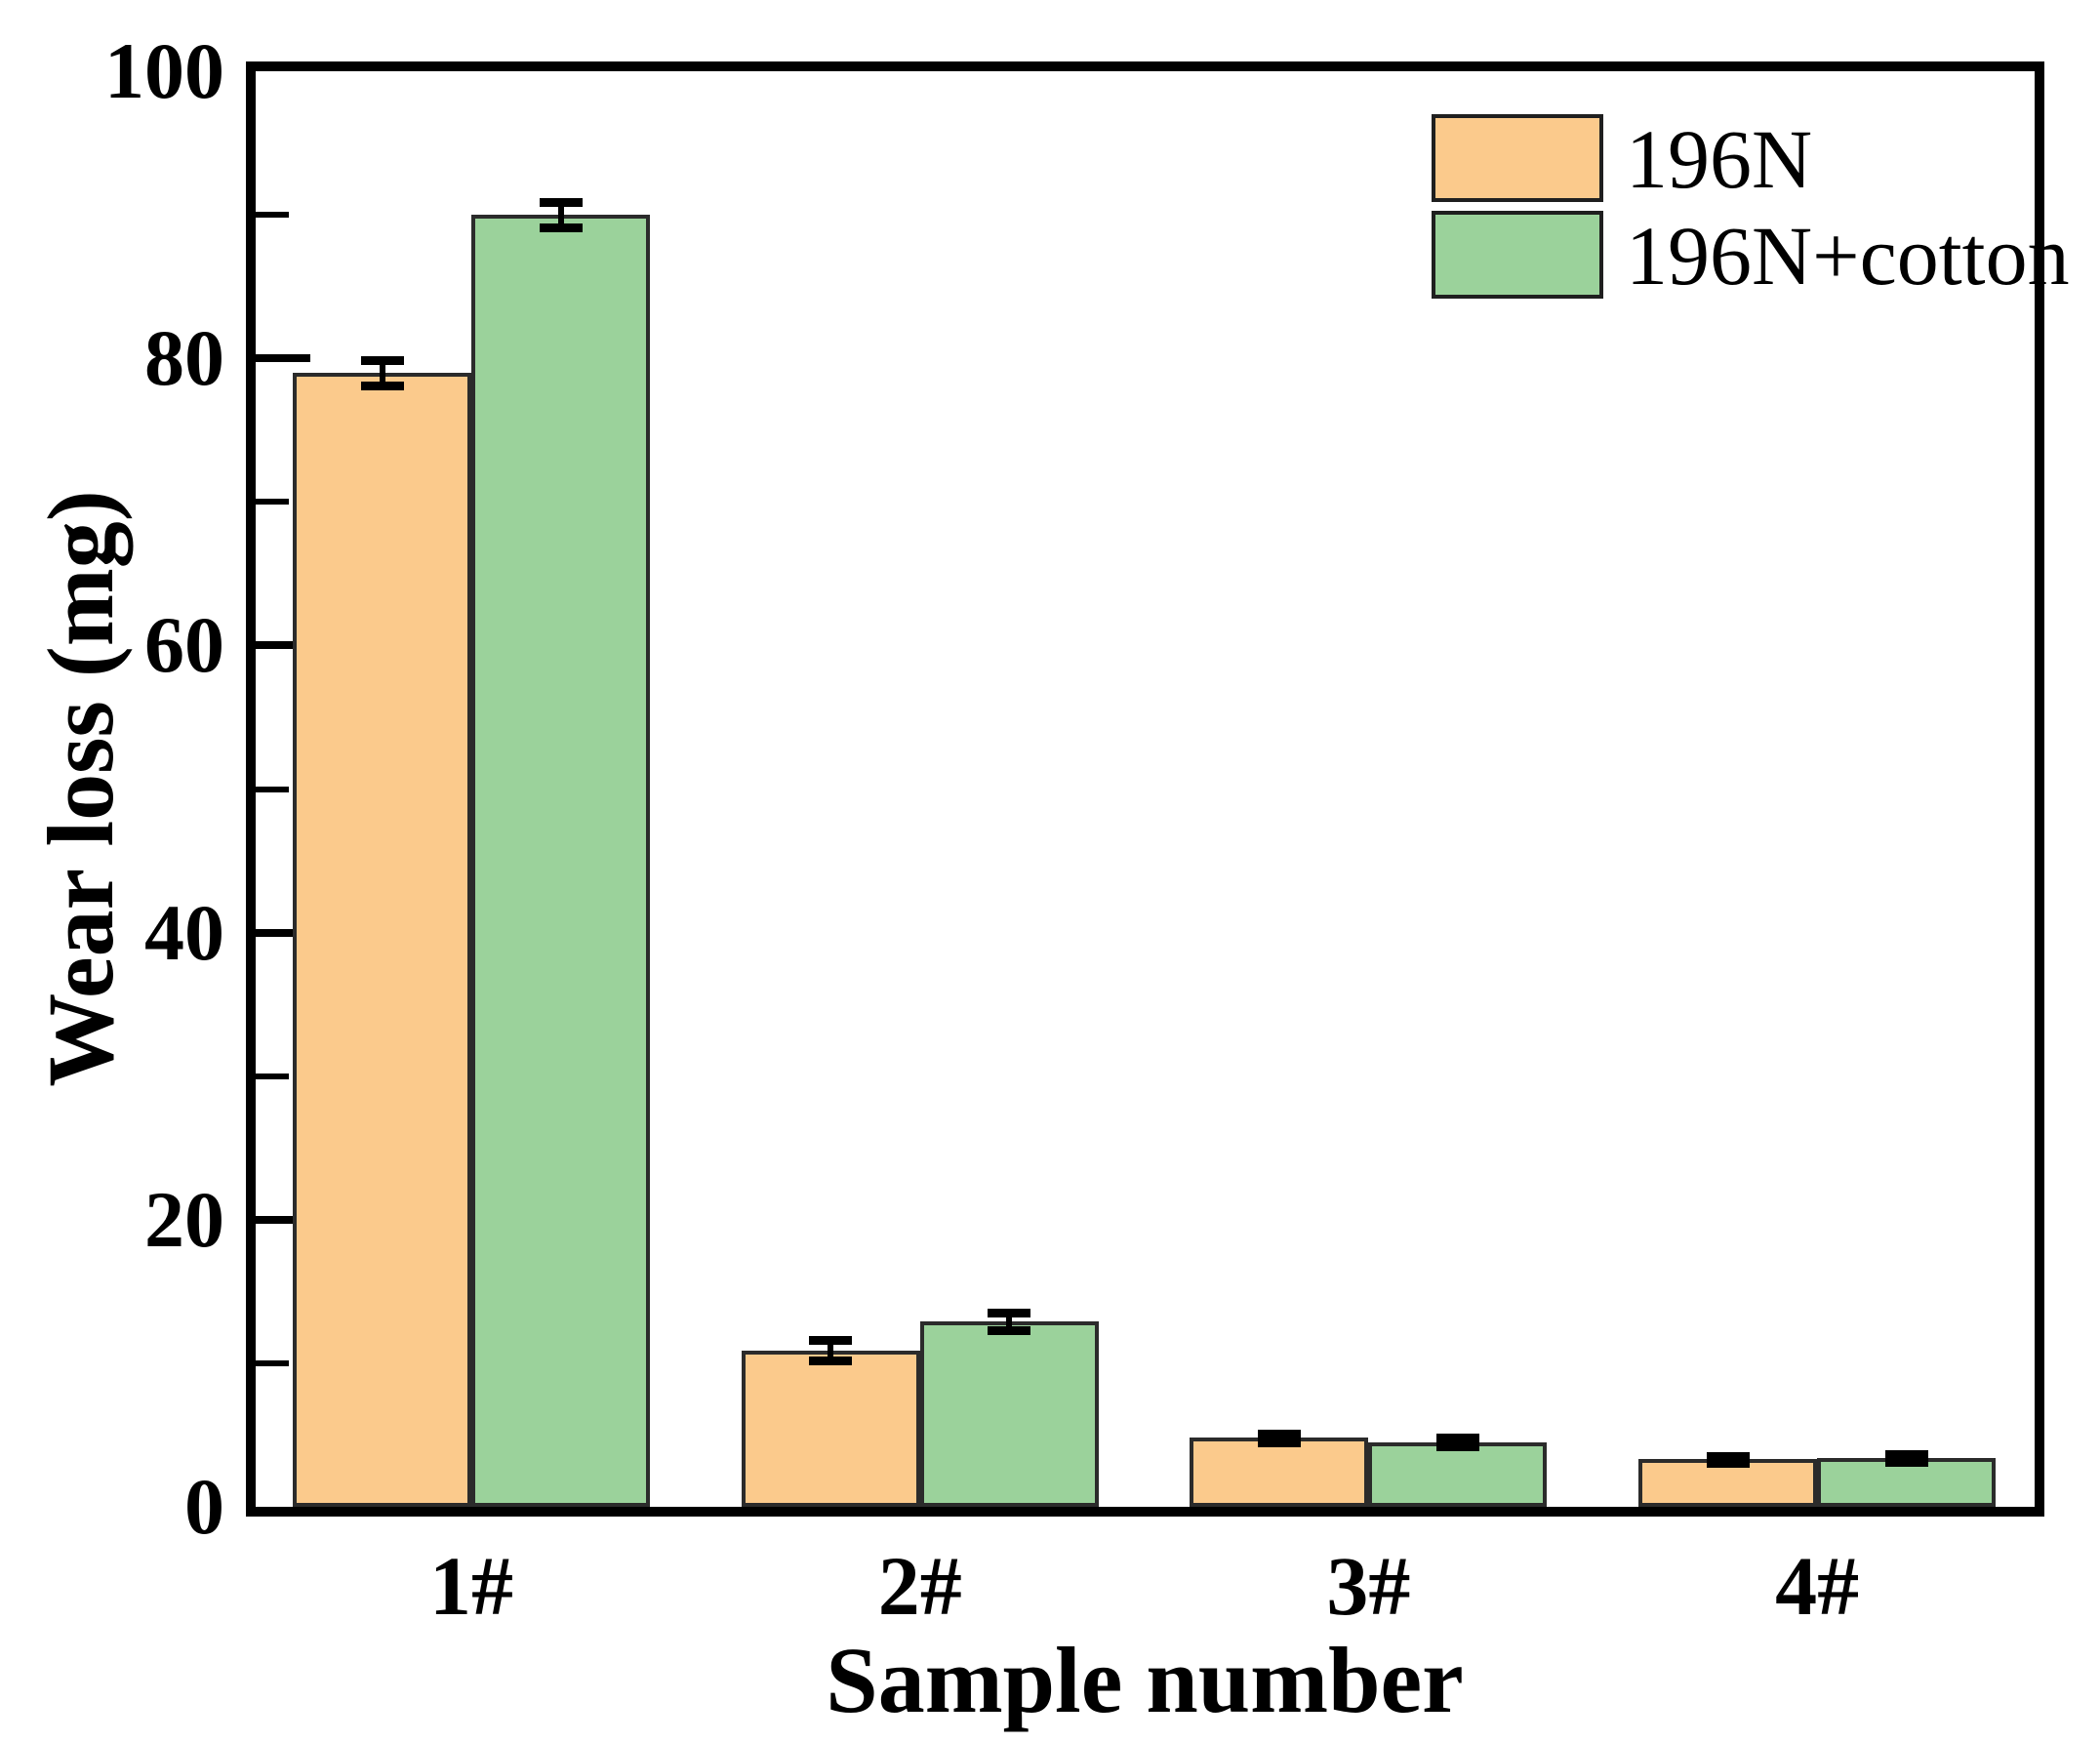  Describe the element at coordinates (560, 861) in the screenshot. I see `bar-196N+cotton-1#` at that location.